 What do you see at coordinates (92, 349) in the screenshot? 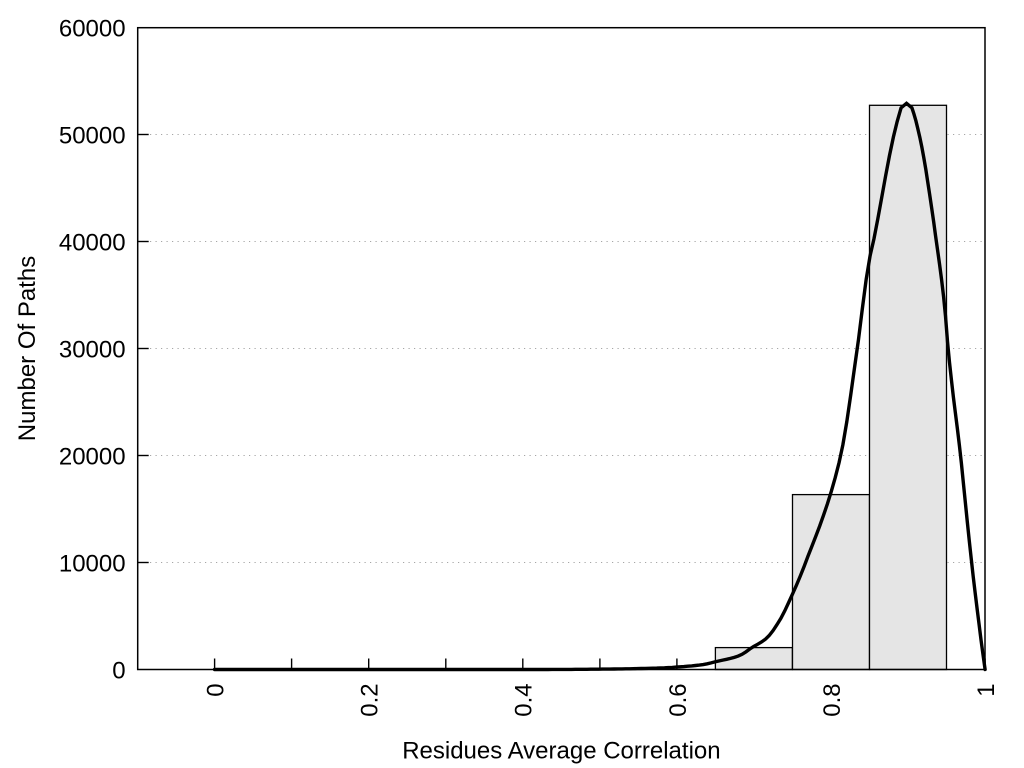
I see `svg-text: 30000` at bounding box center [92, 349].